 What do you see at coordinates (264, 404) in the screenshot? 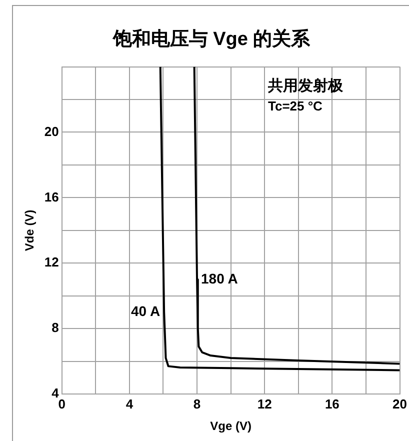
I see `x-tick-label: 12` at bounding box center [264, 404].